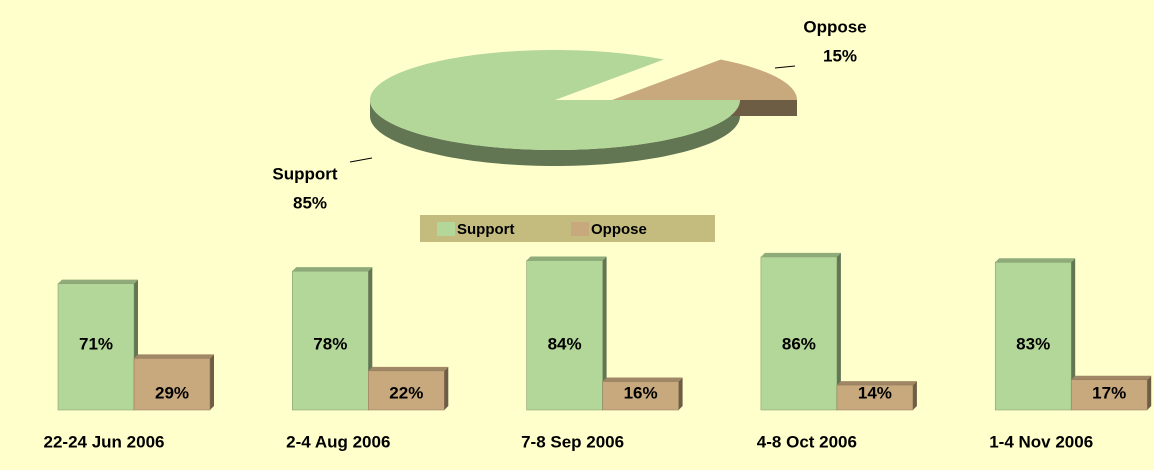 This screenshot has height=470, width=1154. What do you see at coordinates (565, 343) in the screenshot?
I see `bar-value-label: 84%` at bounding box center [565, 343].